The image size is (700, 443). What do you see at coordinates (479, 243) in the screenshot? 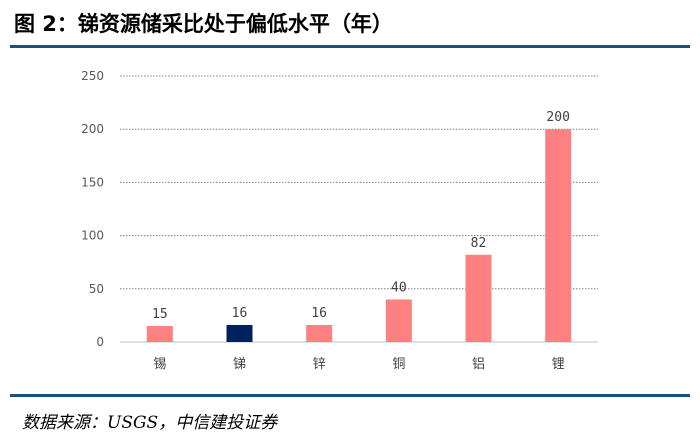
I see `data-label: 82` at bounding box center [479, 243].